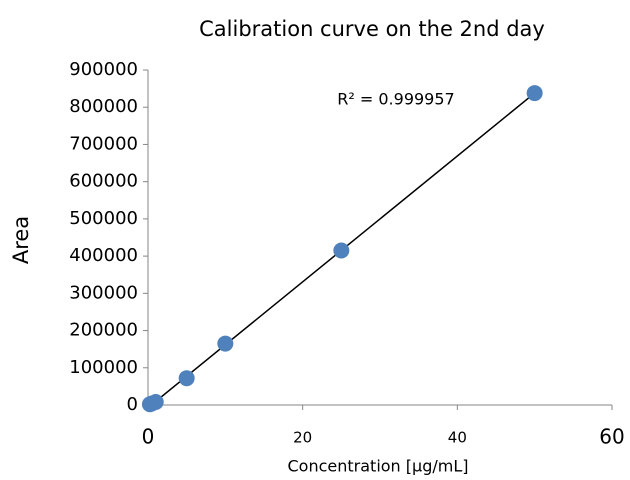 This screenshot has height=480, width=630. Describe the element at coordinates (103, 255) in the screenshot. I see `y-tick-label: 400000` at that location.